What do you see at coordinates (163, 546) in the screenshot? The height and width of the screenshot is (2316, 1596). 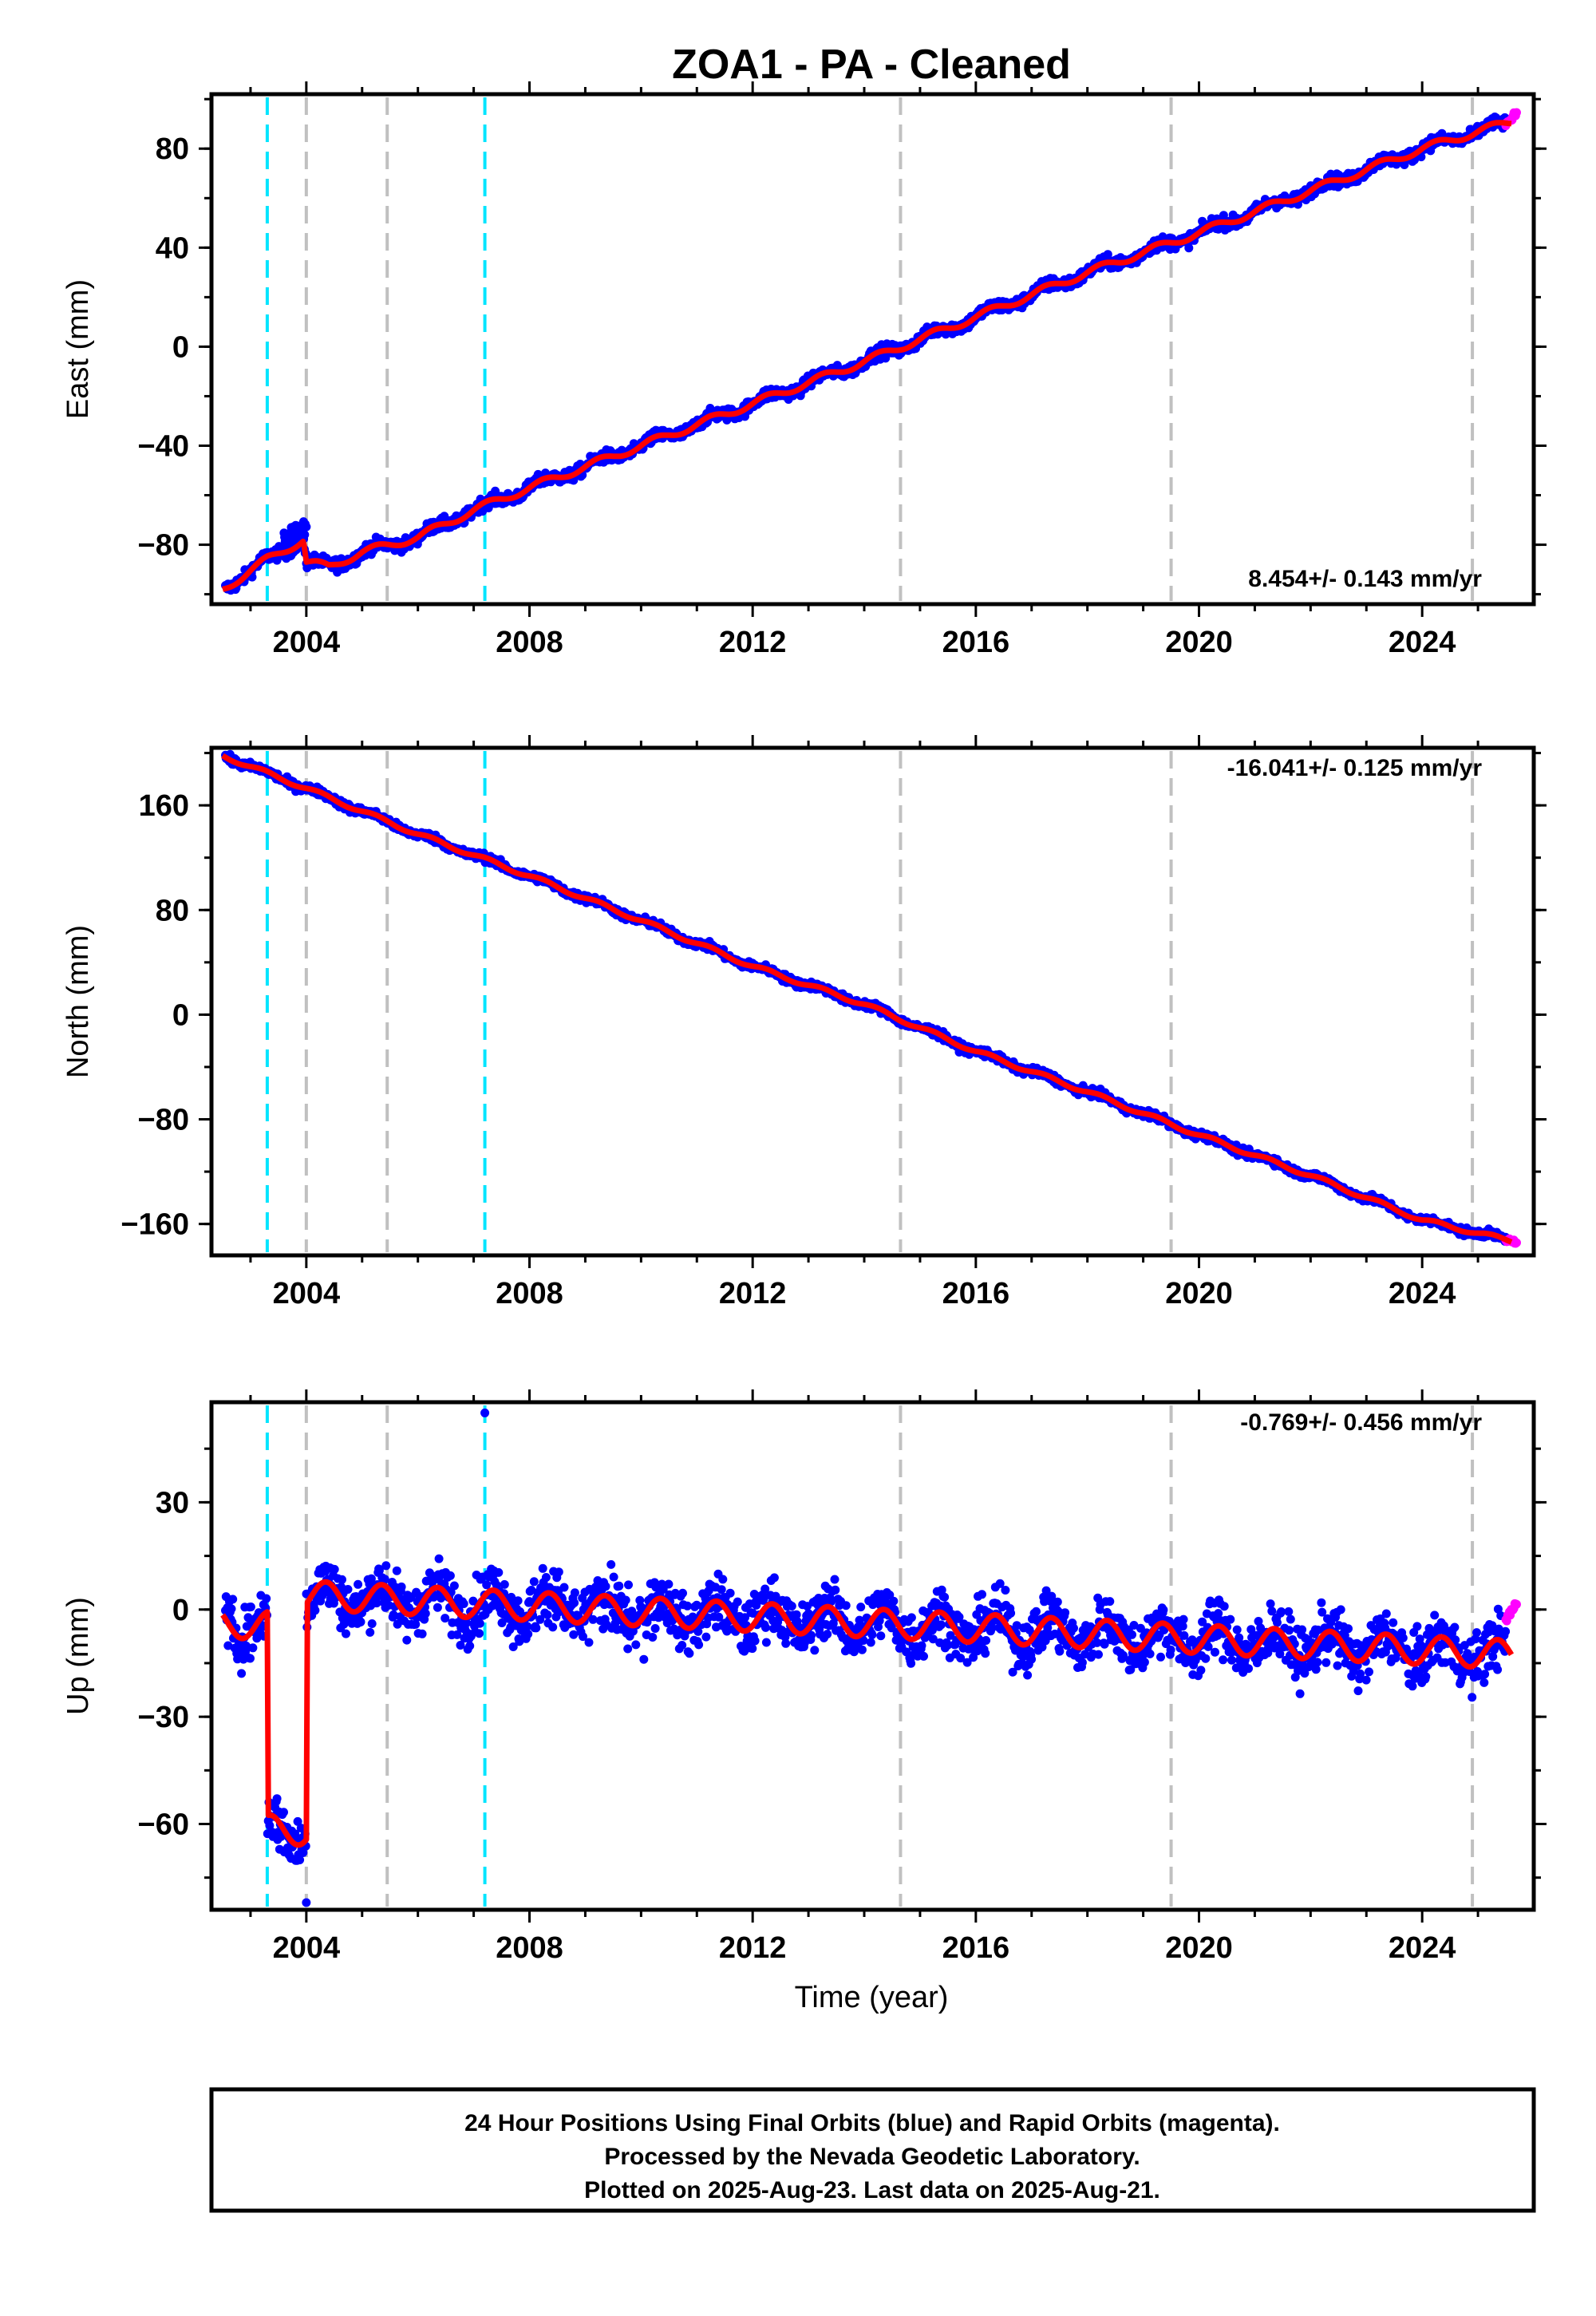 I see `east-y-tick-label-0: −80` at bounding box center [163, 546].